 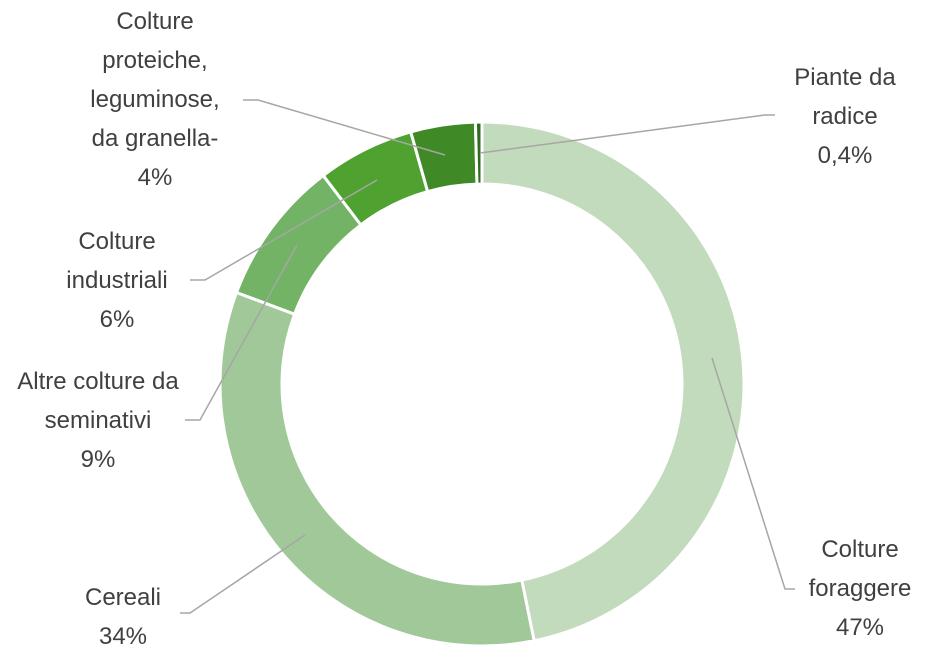 I want to click on value-label: 4%, so click(x=155, y=177).